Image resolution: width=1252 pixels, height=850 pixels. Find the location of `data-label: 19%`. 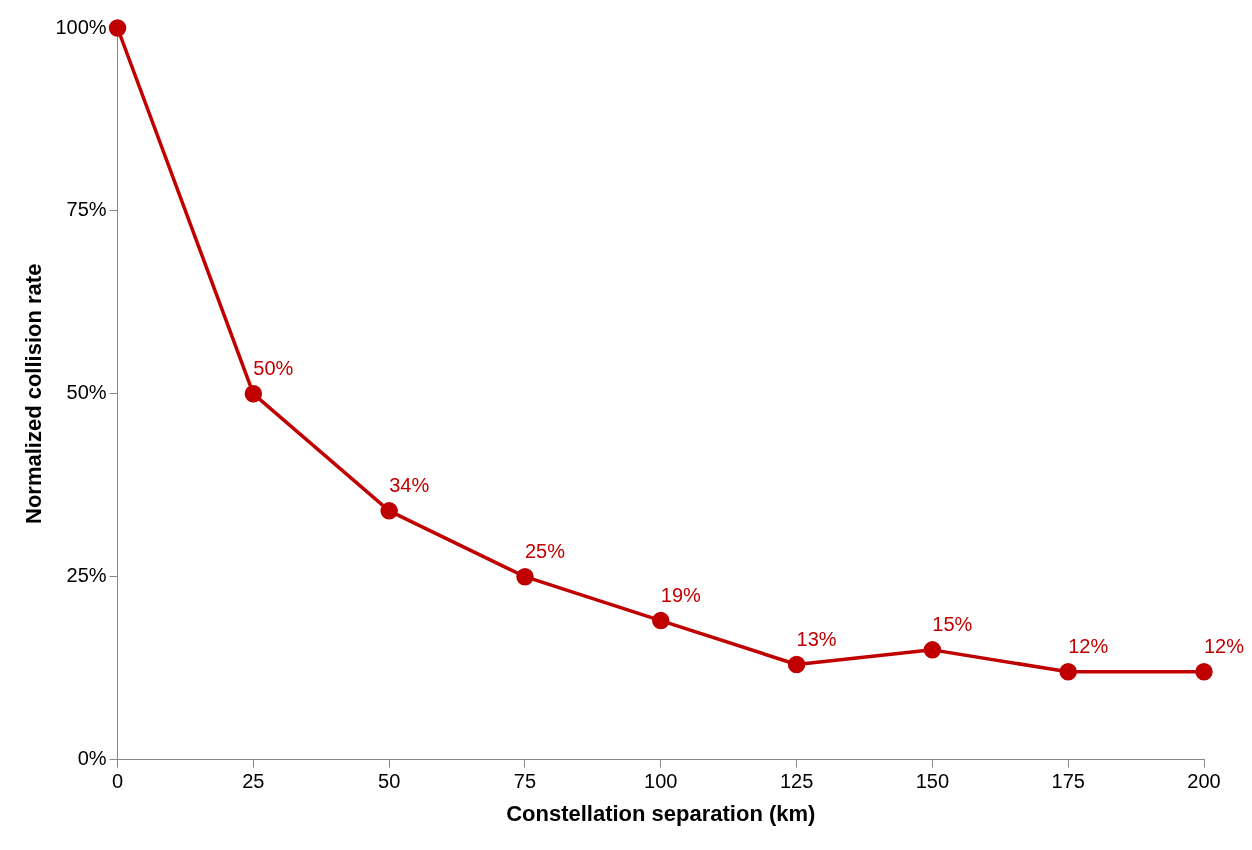

data-label: 19% is located at coordinates (681, 595).